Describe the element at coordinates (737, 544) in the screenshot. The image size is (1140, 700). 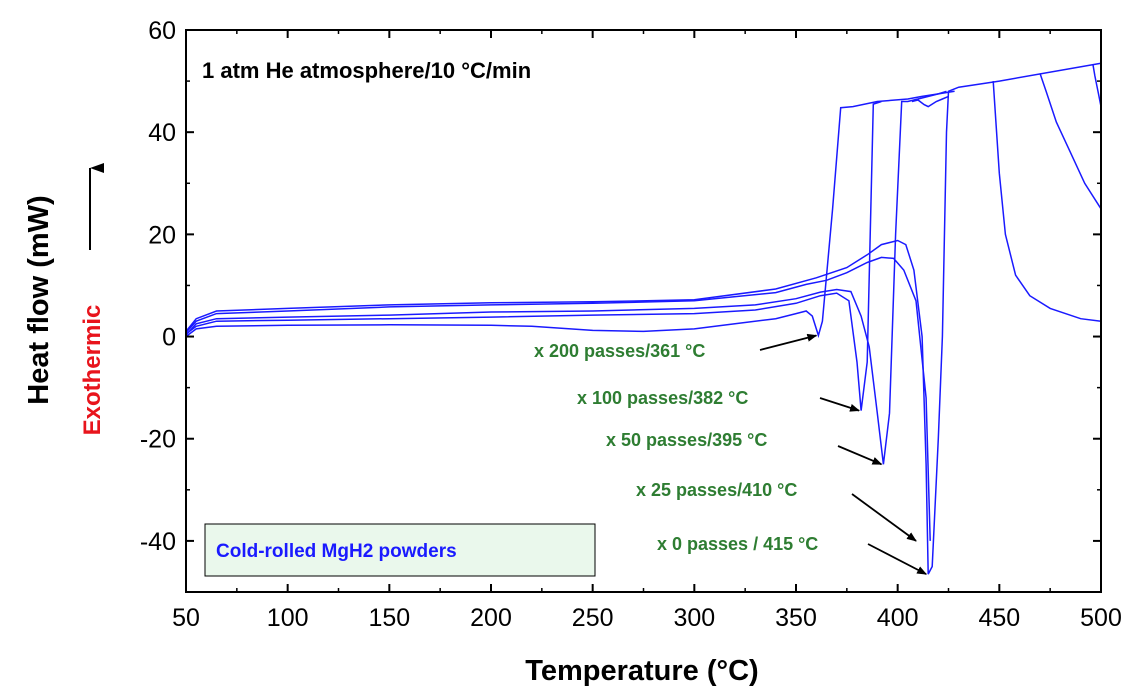
I see `series-annotation: x 0 passes / 415 °C` at that location.